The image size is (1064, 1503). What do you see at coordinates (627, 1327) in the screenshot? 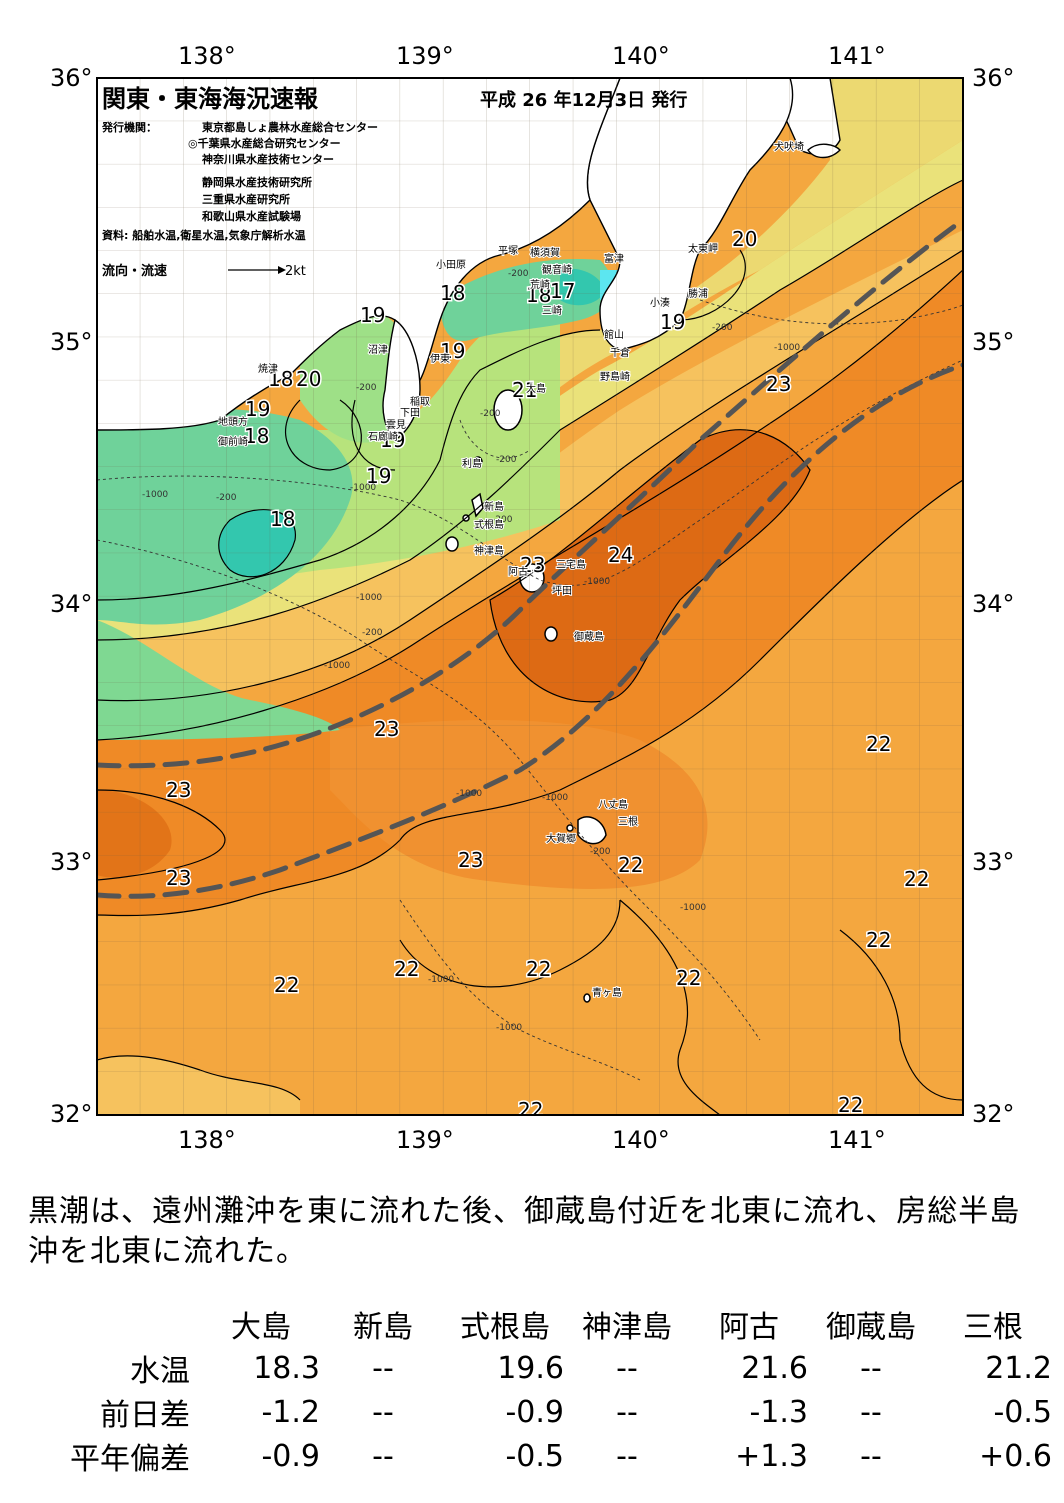
I see `column-header: 神津島` at bounding box center [627, 1327].